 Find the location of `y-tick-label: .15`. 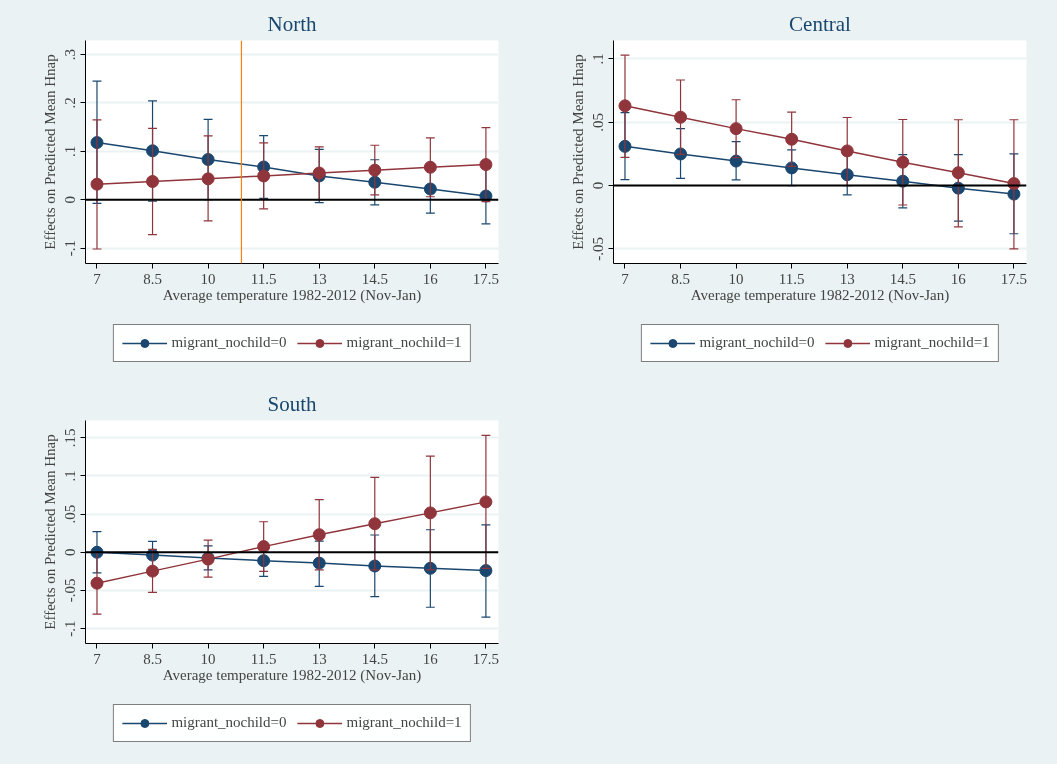

y-tick-label: .15 is located at coordinates (70, 438).